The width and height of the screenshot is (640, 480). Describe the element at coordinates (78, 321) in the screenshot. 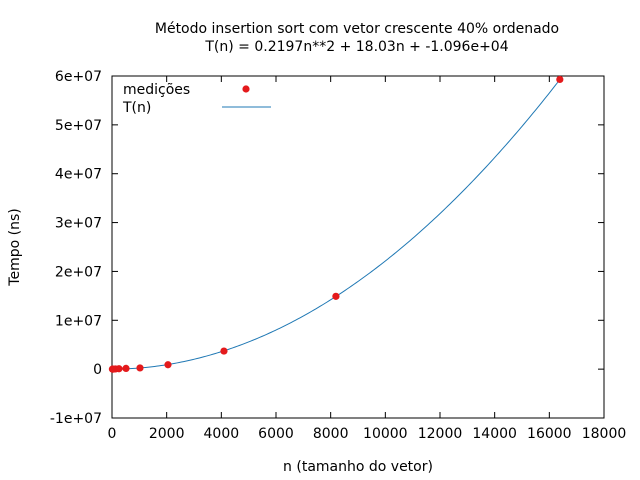

I see `y-tick-label: 1e+07` at that location.